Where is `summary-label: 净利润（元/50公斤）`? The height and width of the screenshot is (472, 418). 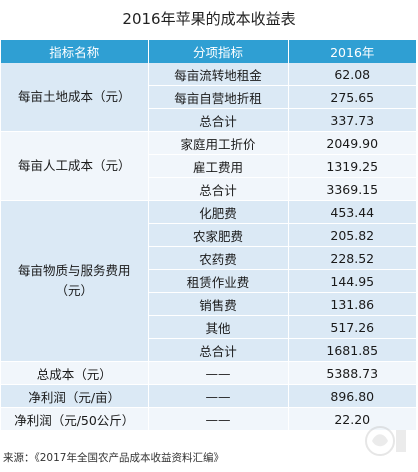
summary-label: 净利润（元/50公斤） is located at coordinates (75, 419).